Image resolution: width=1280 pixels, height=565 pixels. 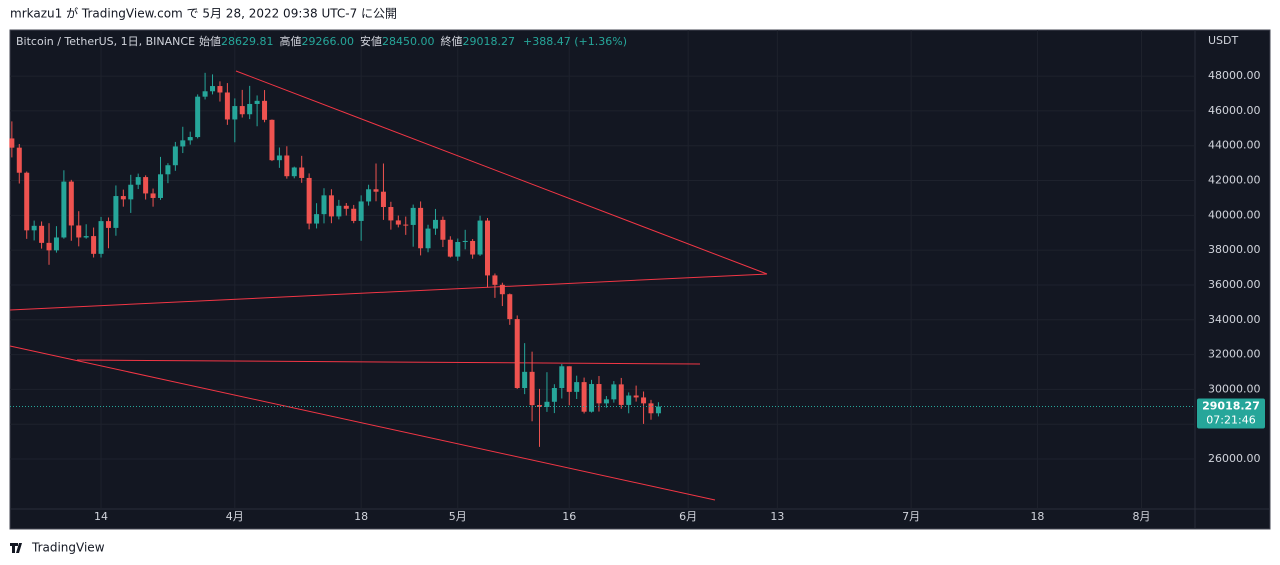 I want to click on y-tick-label: 44000.00, so click(x=1234, y=145).